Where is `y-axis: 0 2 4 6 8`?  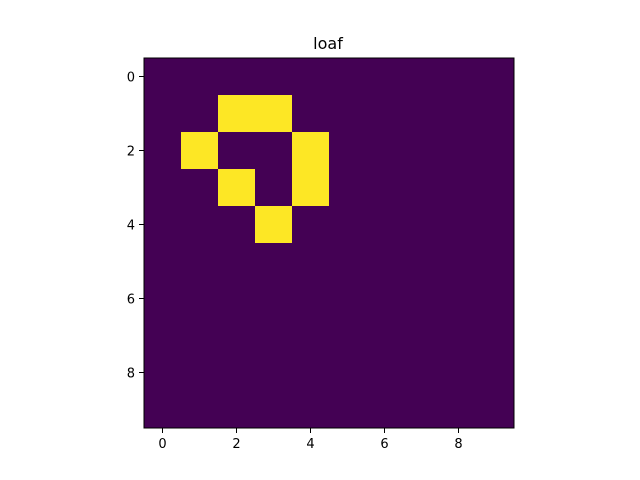
y-axis: 0 2 4 6 8 is located at coordinates (135, 226).